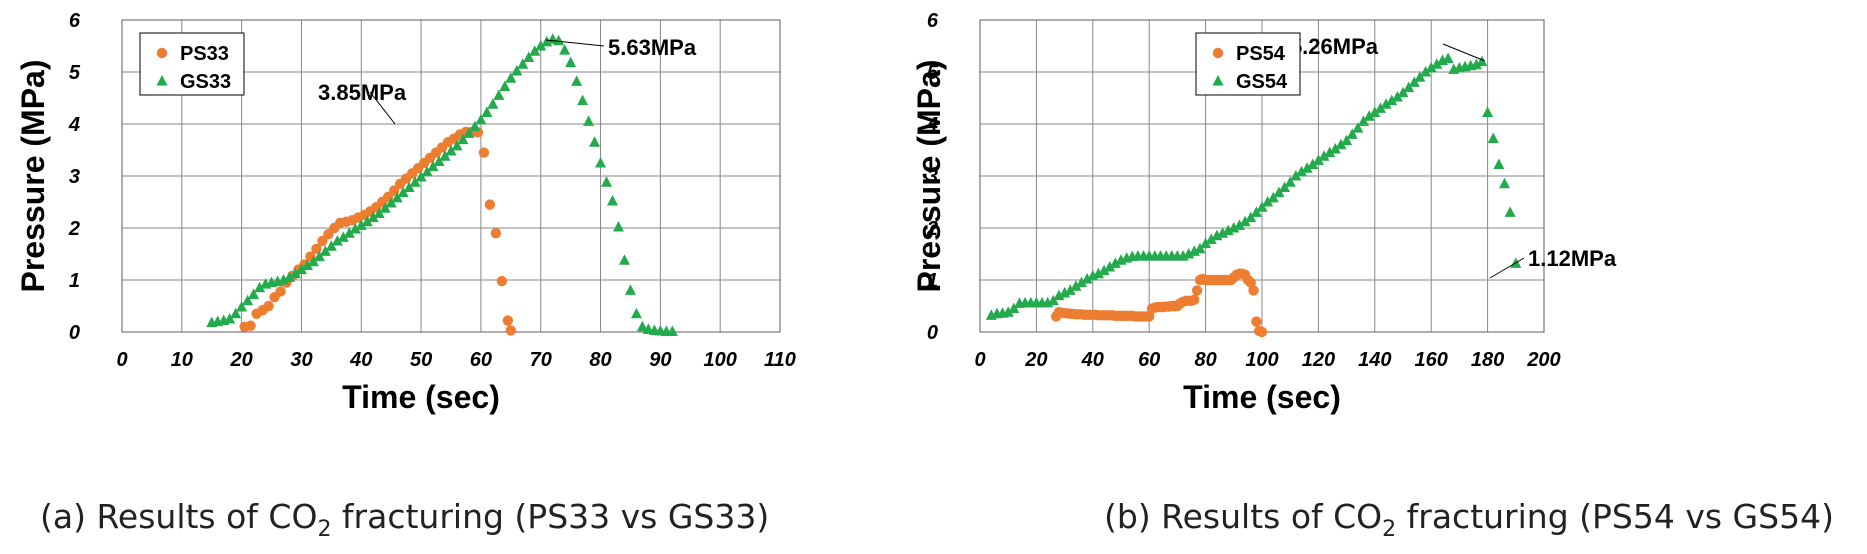  What do you see at coordinates (421, 360) in the screenshot?
I see `x-tick-label: 50` at bounding box center [421, 360].